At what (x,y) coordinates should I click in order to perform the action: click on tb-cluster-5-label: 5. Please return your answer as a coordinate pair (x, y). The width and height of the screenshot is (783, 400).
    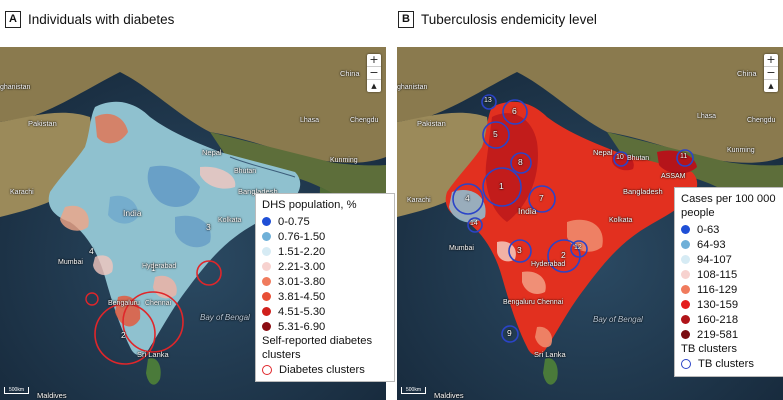
    Looking at the image, I should click on (495, 134).